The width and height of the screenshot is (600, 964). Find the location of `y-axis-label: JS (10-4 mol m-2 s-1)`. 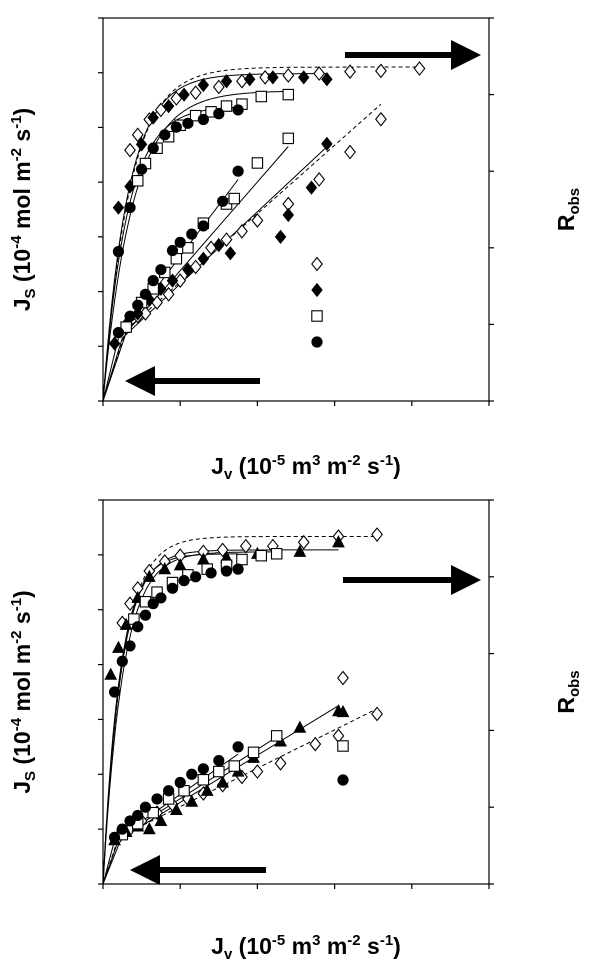

y-axis-label: JS (10-4 mol m-2 s-1) is located at coordinates (23, 691).